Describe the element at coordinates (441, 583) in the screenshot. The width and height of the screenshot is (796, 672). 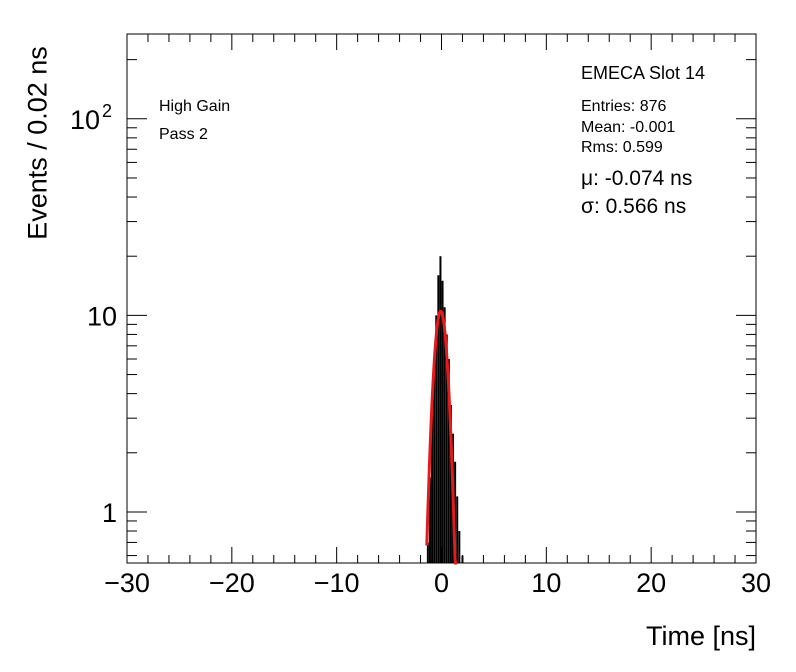
I see `x-tick-label: 0` at that location.